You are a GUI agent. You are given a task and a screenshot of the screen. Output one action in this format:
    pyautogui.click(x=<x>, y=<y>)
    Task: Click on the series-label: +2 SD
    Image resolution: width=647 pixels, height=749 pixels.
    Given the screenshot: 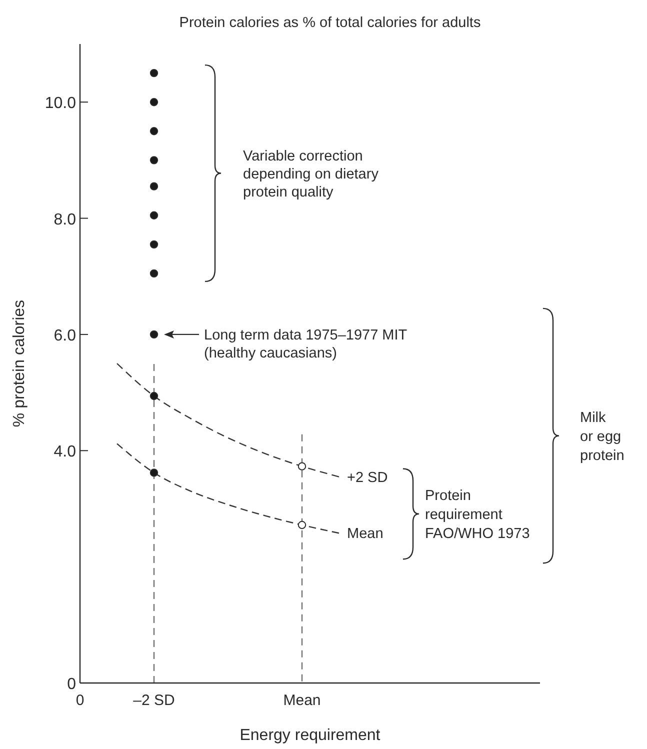 What is the action you would take?
    pyautogui.click(x=367, y=478)
    